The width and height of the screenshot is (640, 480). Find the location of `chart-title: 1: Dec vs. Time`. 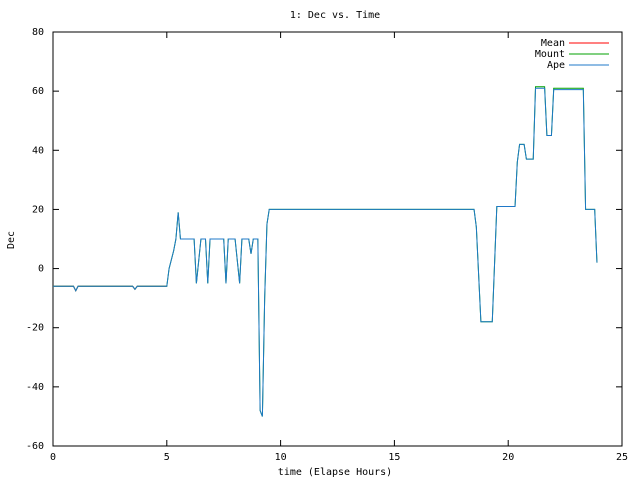

chart-title: 1: Dec vs. Time is located at coordinates (335, 15).